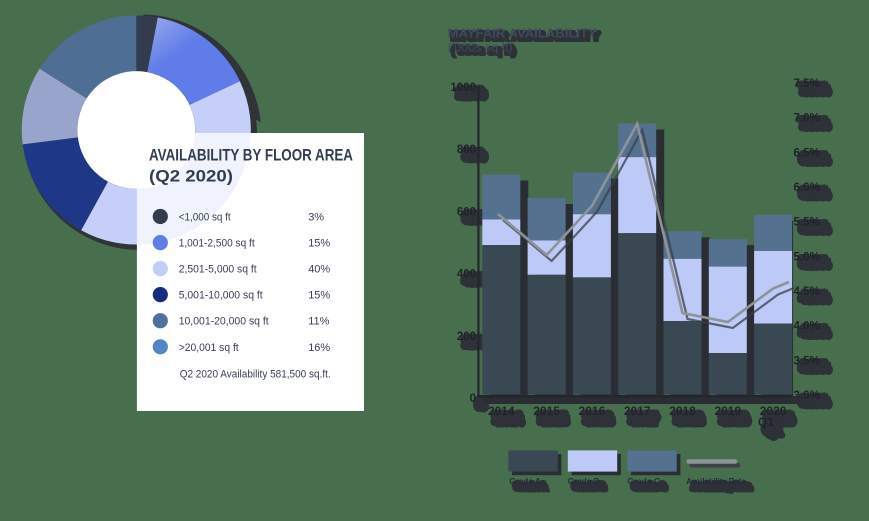 This screenshot has width=869, height=521. I want to click on svg-text: 1,001-2,500 sq ft, so click(217, 244).